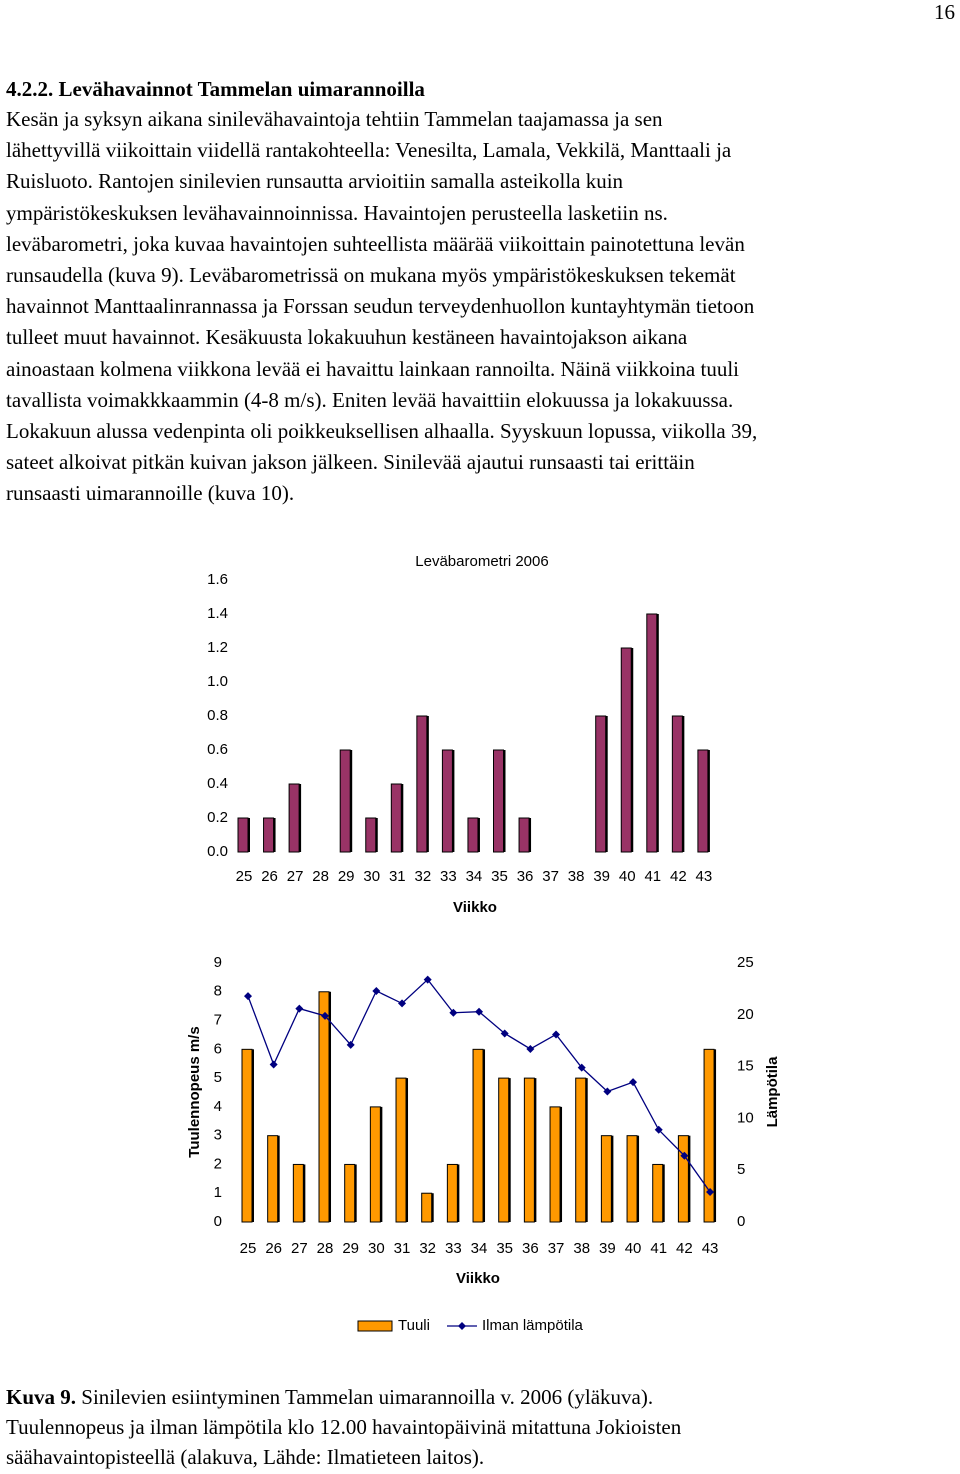 This screenshot has width=960, height=1474. I want to click on x-tick-label: 40, so click(633, 1248).